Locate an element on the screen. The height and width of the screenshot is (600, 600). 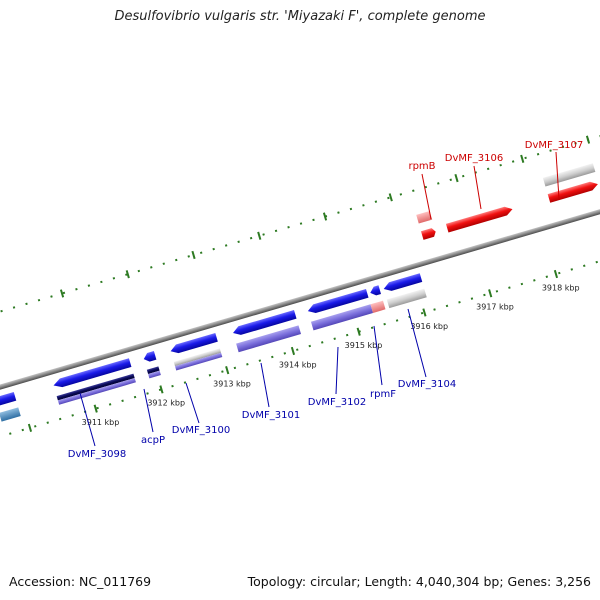
gene-acpP-feature-b is located at coordinates (154, 374).